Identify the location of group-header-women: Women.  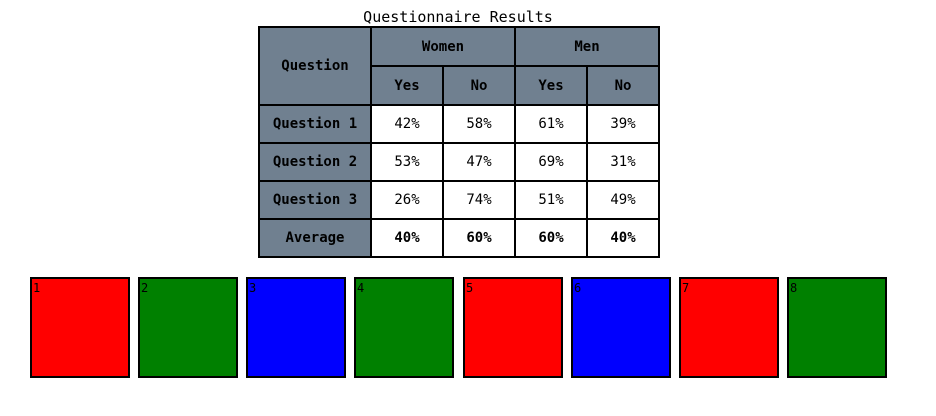
(443, 46).